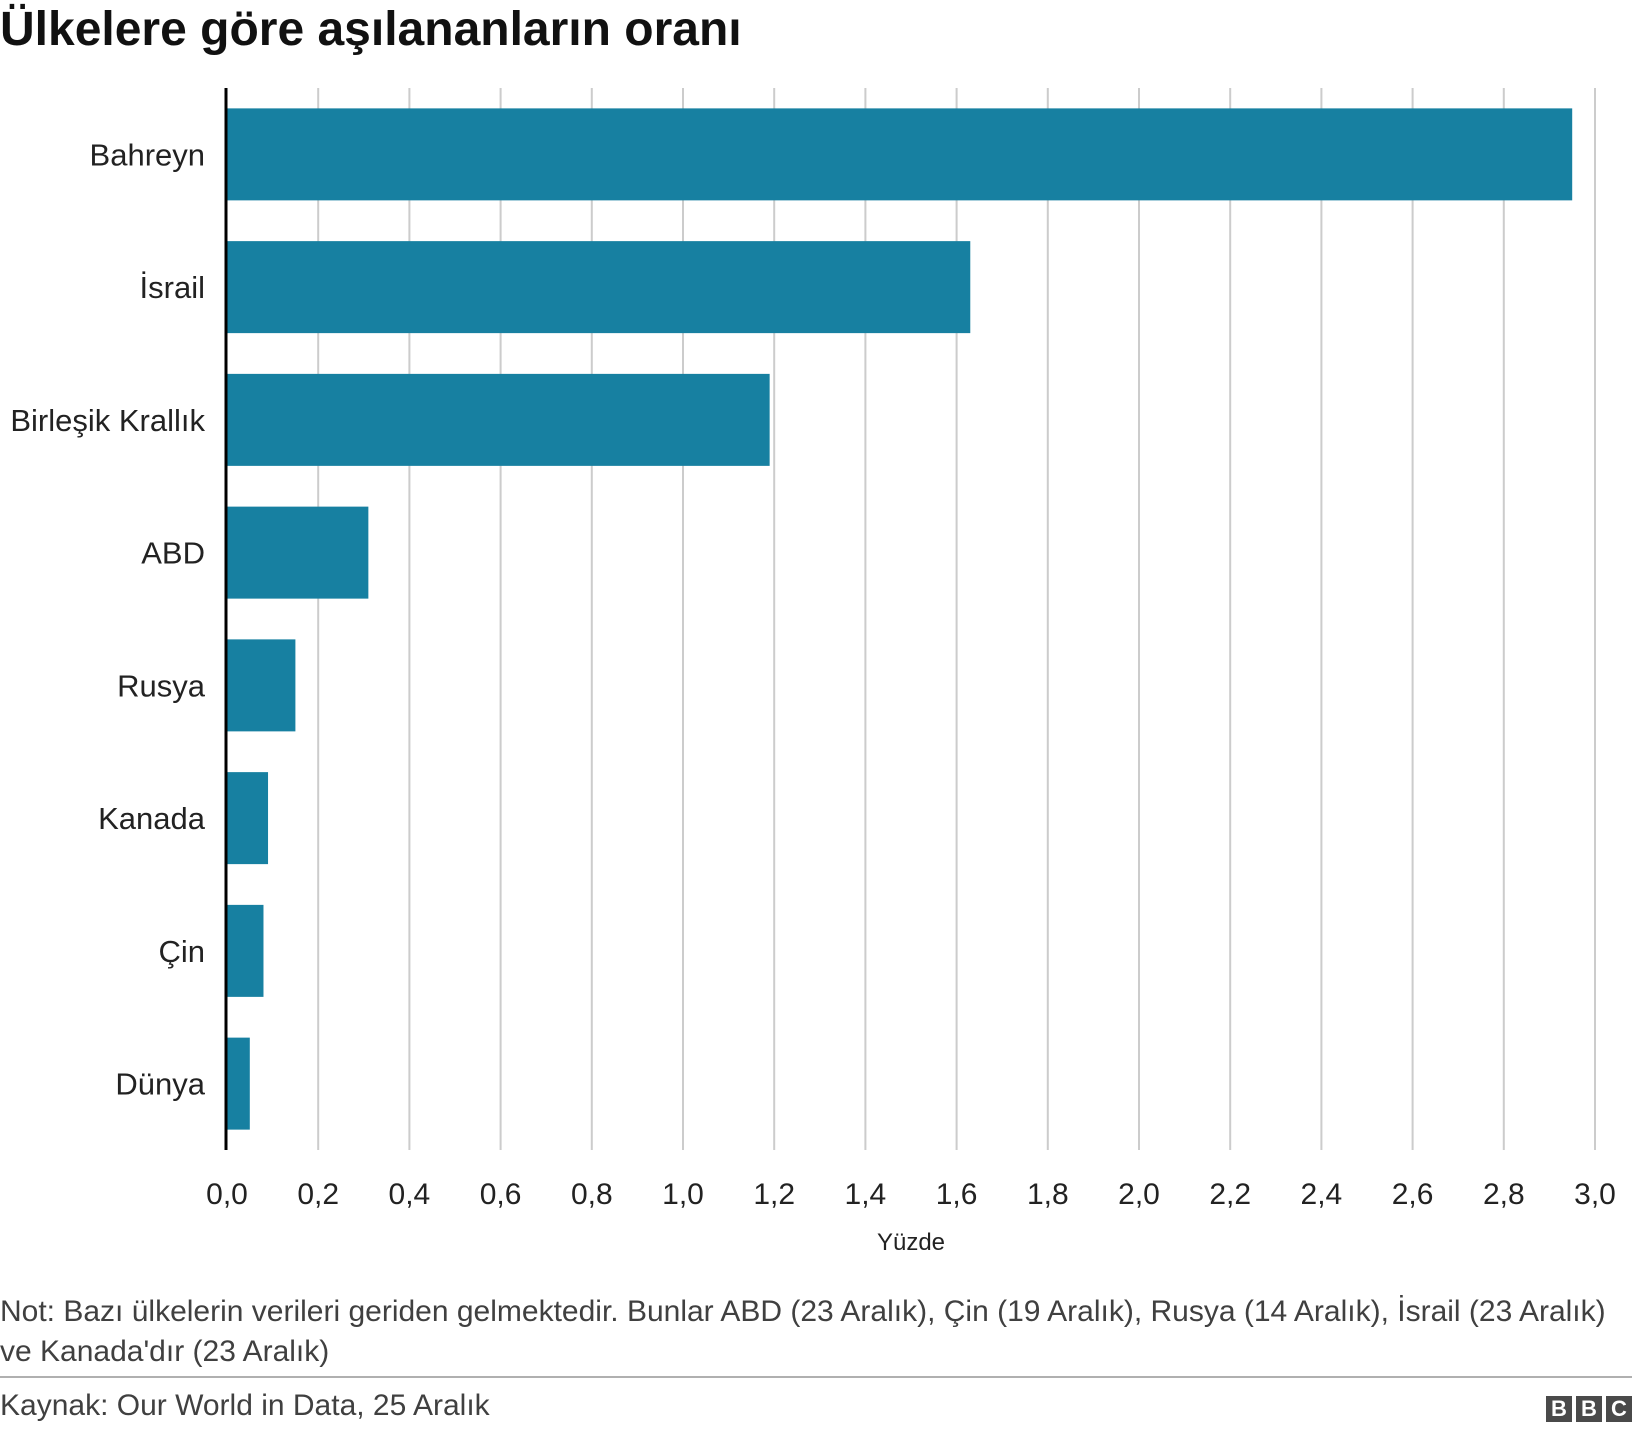  What do you see at coordinates (911, 1242) in the screenshot?
I see `x-axis-label: Yüzde` at bounding box center [911, 1242].